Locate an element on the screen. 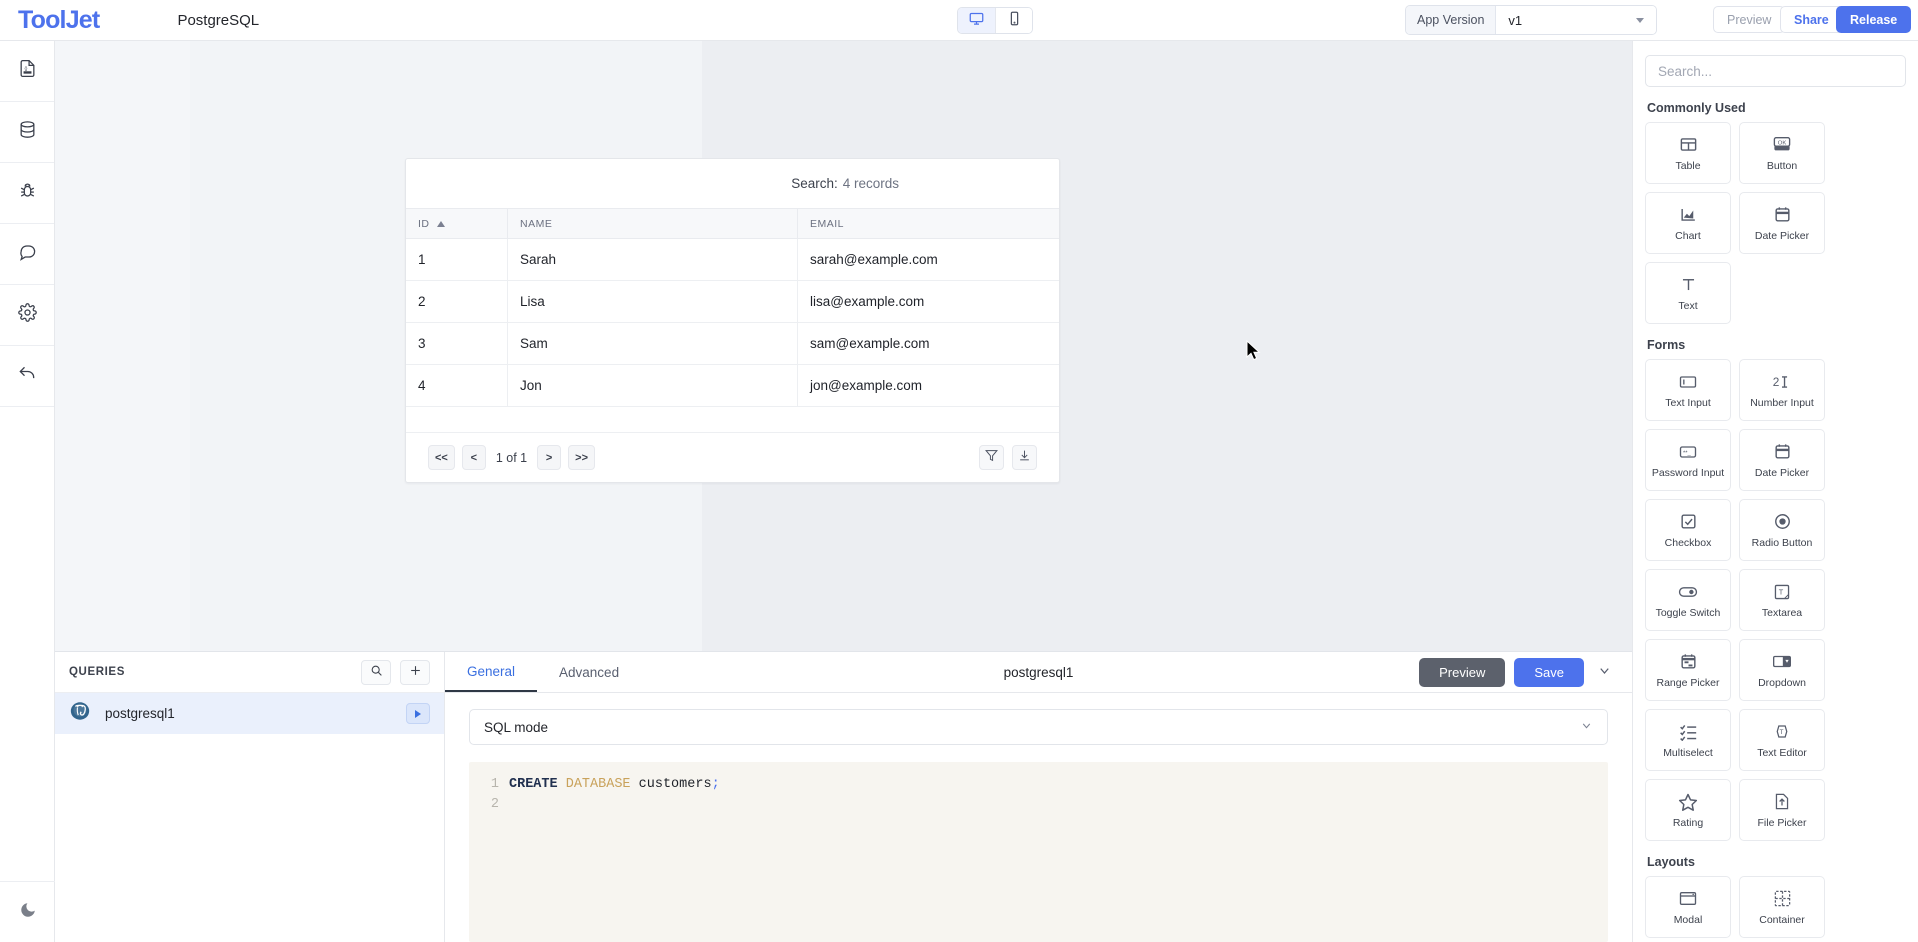  run-icon is located at coordinates (418, 713).